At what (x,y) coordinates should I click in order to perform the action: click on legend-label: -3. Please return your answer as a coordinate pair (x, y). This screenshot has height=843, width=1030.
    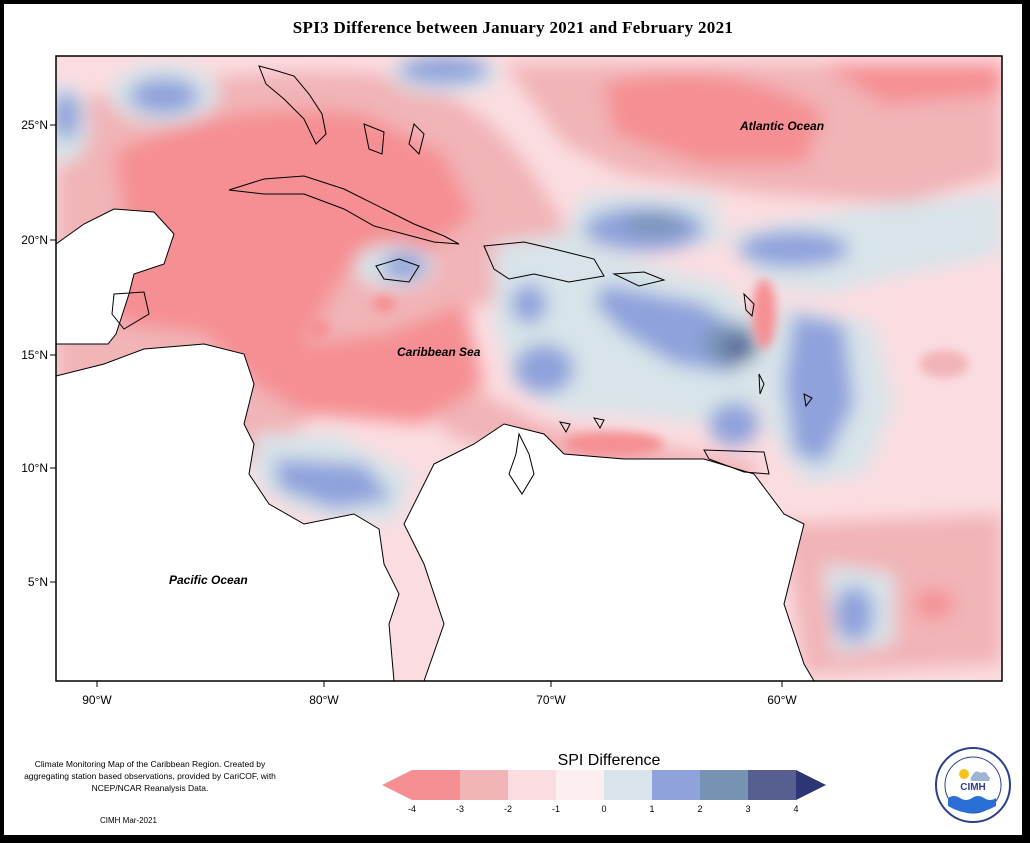
    Looking at the image, I should click on (460, 809).